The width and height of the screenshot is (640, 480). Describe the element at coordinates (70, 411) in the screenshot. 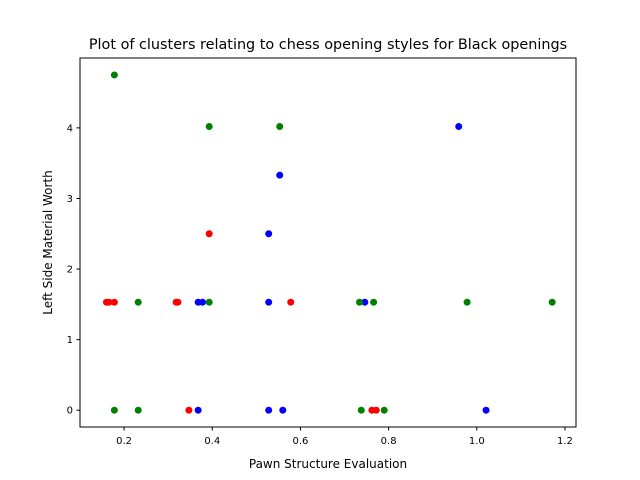

I see `y-tick-label: 0` at that location.